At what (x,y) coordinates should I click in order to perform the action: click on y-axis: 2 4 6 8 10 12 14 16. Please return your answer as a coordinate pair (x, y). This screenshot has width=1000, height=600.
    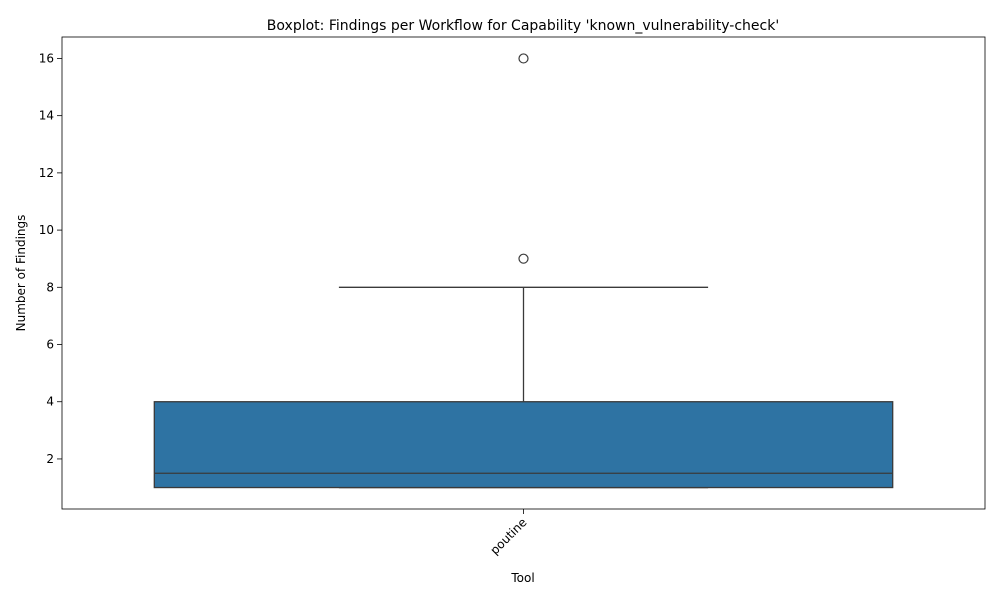
    Looking at the image, I should click on (50, 258).